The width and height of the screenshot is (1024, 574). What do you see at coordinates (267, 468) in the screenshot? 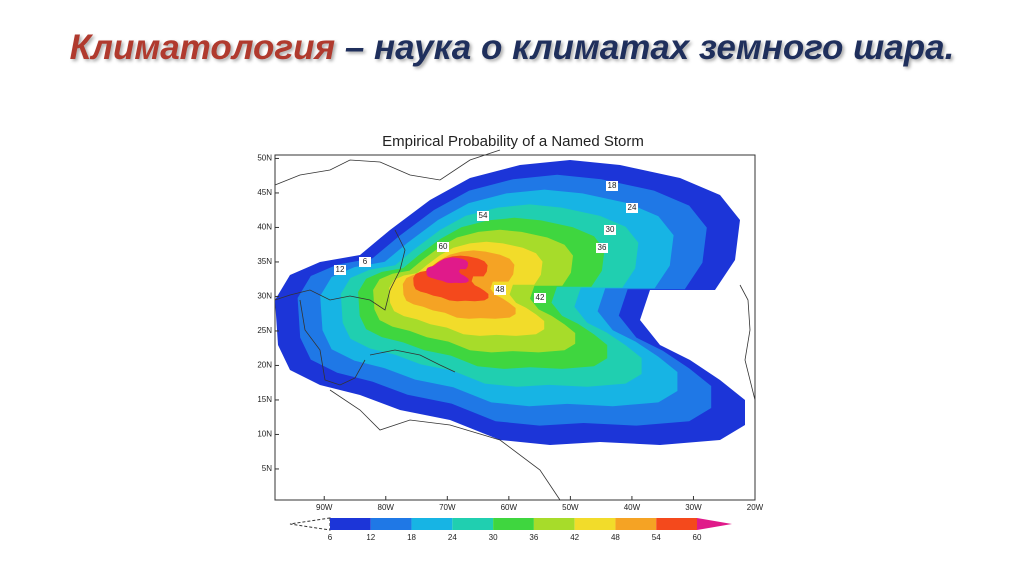
I see `y-tick-label: 5N` at bounding box center [267, 468].